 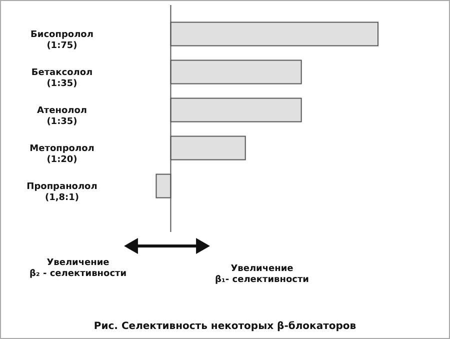 I want to click on y-tick-label: Атенолол (1:35), so click(x=62, y=116).